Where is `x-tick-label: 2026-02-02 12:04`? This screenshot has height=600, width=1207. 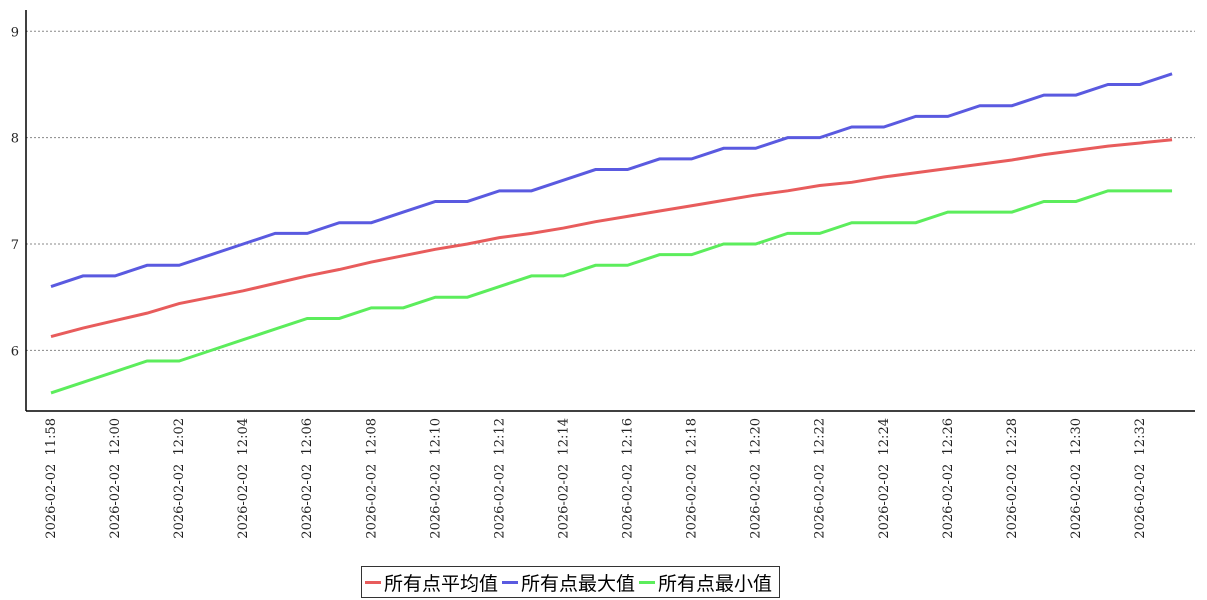 x-tick-label: 2026-02-02 12:04 is located at coordinates (243, 478).